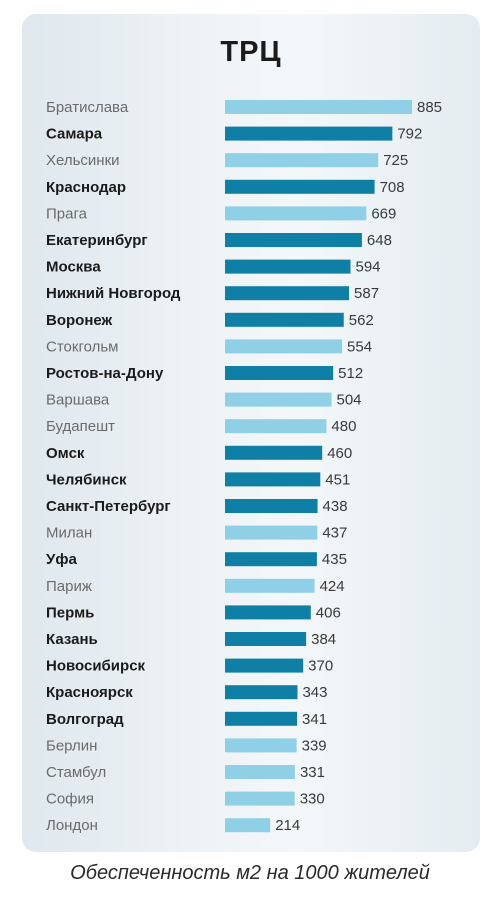  I want to click on value-label: 438, so click(335, 506).